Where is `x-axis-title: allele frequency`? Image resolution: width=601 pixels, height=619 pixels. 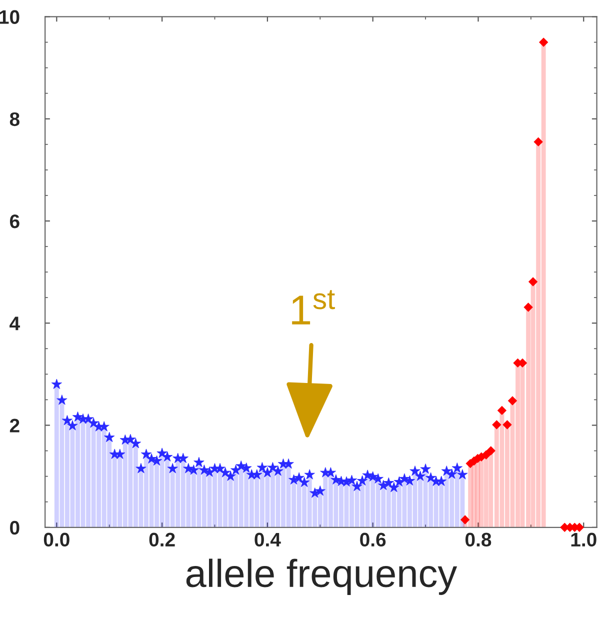 x-axis-title: allele frequency is located at coordinates (322, 576).